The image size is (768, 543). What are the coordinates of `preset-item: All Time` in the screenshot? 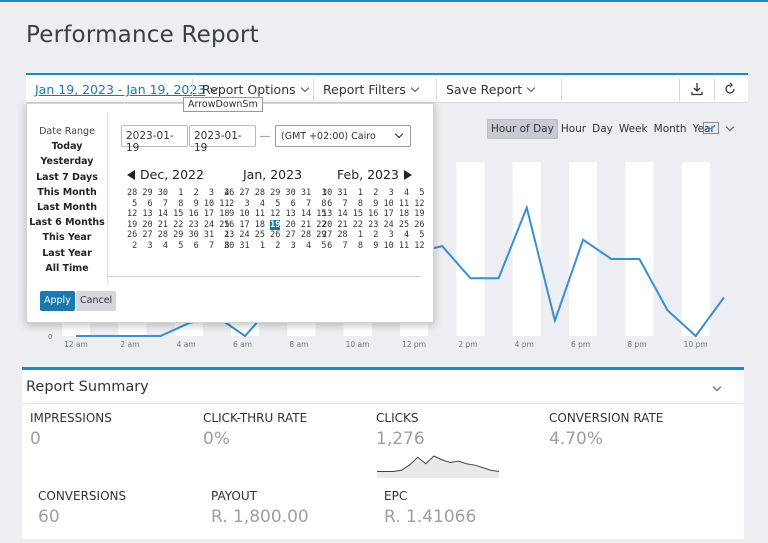 It's located at (67, 268).